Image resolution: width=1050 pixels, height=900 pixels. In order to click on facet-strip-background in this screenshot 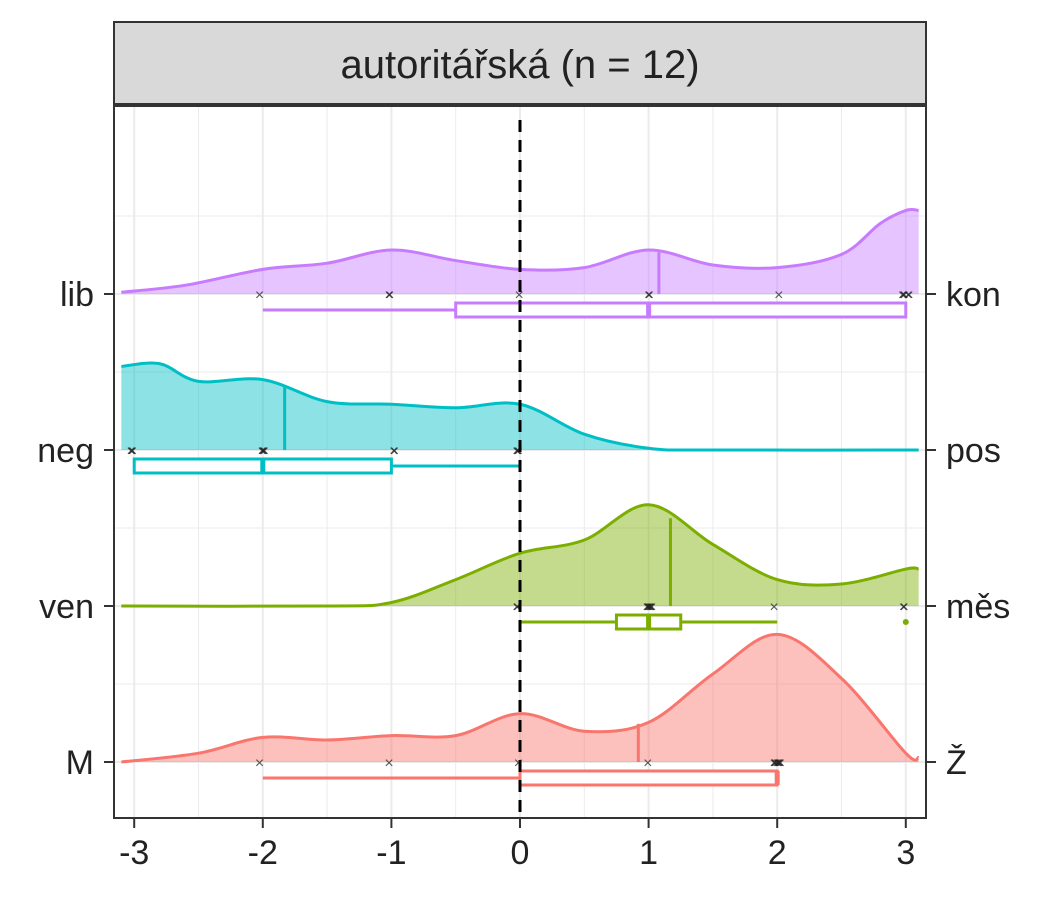, I will do `click(520, 63)`.